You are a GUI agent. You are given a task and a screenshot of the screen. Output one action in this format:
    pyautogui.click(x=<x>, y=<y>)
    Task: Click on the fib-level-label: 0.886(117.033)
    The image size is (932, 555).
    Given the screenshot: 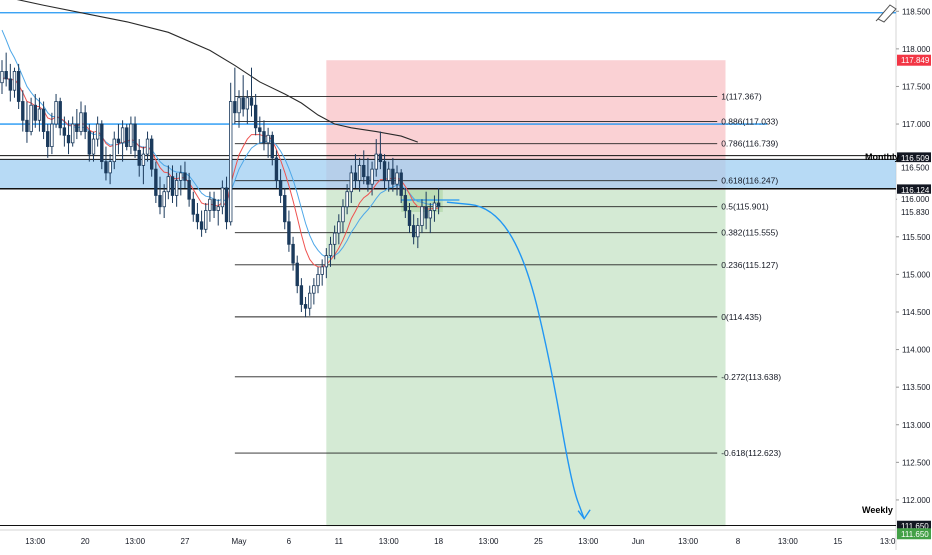 What is the action you would take?
    pyautogui.click(x=749, y=122)
    